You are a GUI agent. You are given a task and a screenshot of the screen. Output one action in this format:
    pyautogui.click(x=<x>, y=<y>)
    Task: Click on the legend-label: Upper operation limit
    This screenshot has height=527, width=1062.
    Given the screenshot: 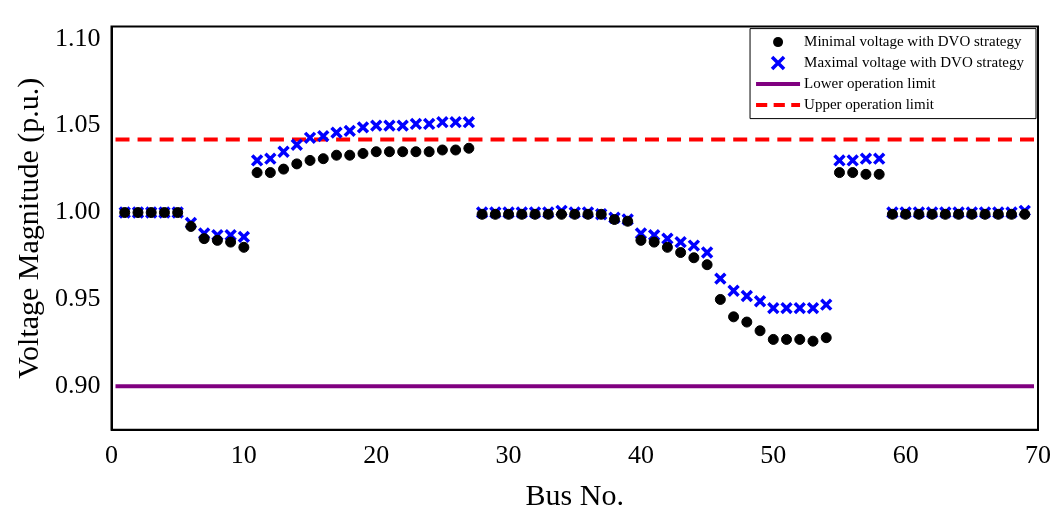 What is the action you would take?
    pyautogui.click(x=869, y=104)
    